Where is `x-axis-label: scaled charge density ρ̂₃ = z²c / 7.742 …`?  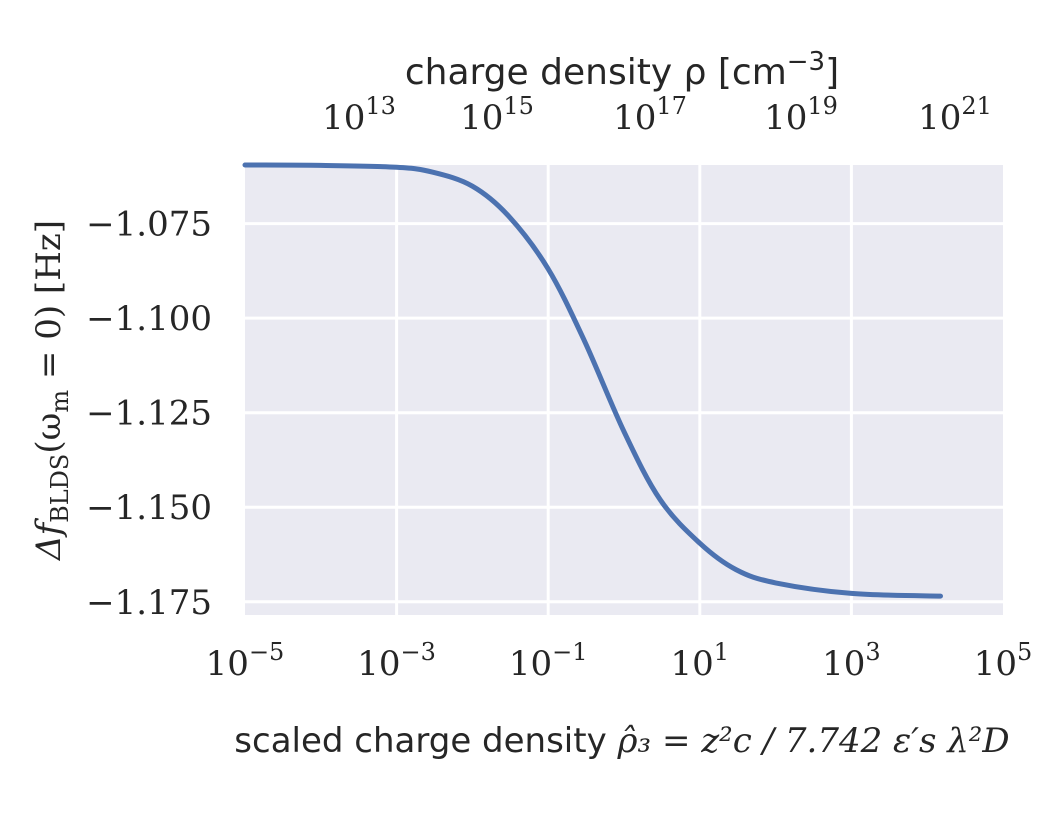 x-axis-label: scaled charge density ρ̂₃ = z²c / 7.742 … is located at coordinates (621, 741).